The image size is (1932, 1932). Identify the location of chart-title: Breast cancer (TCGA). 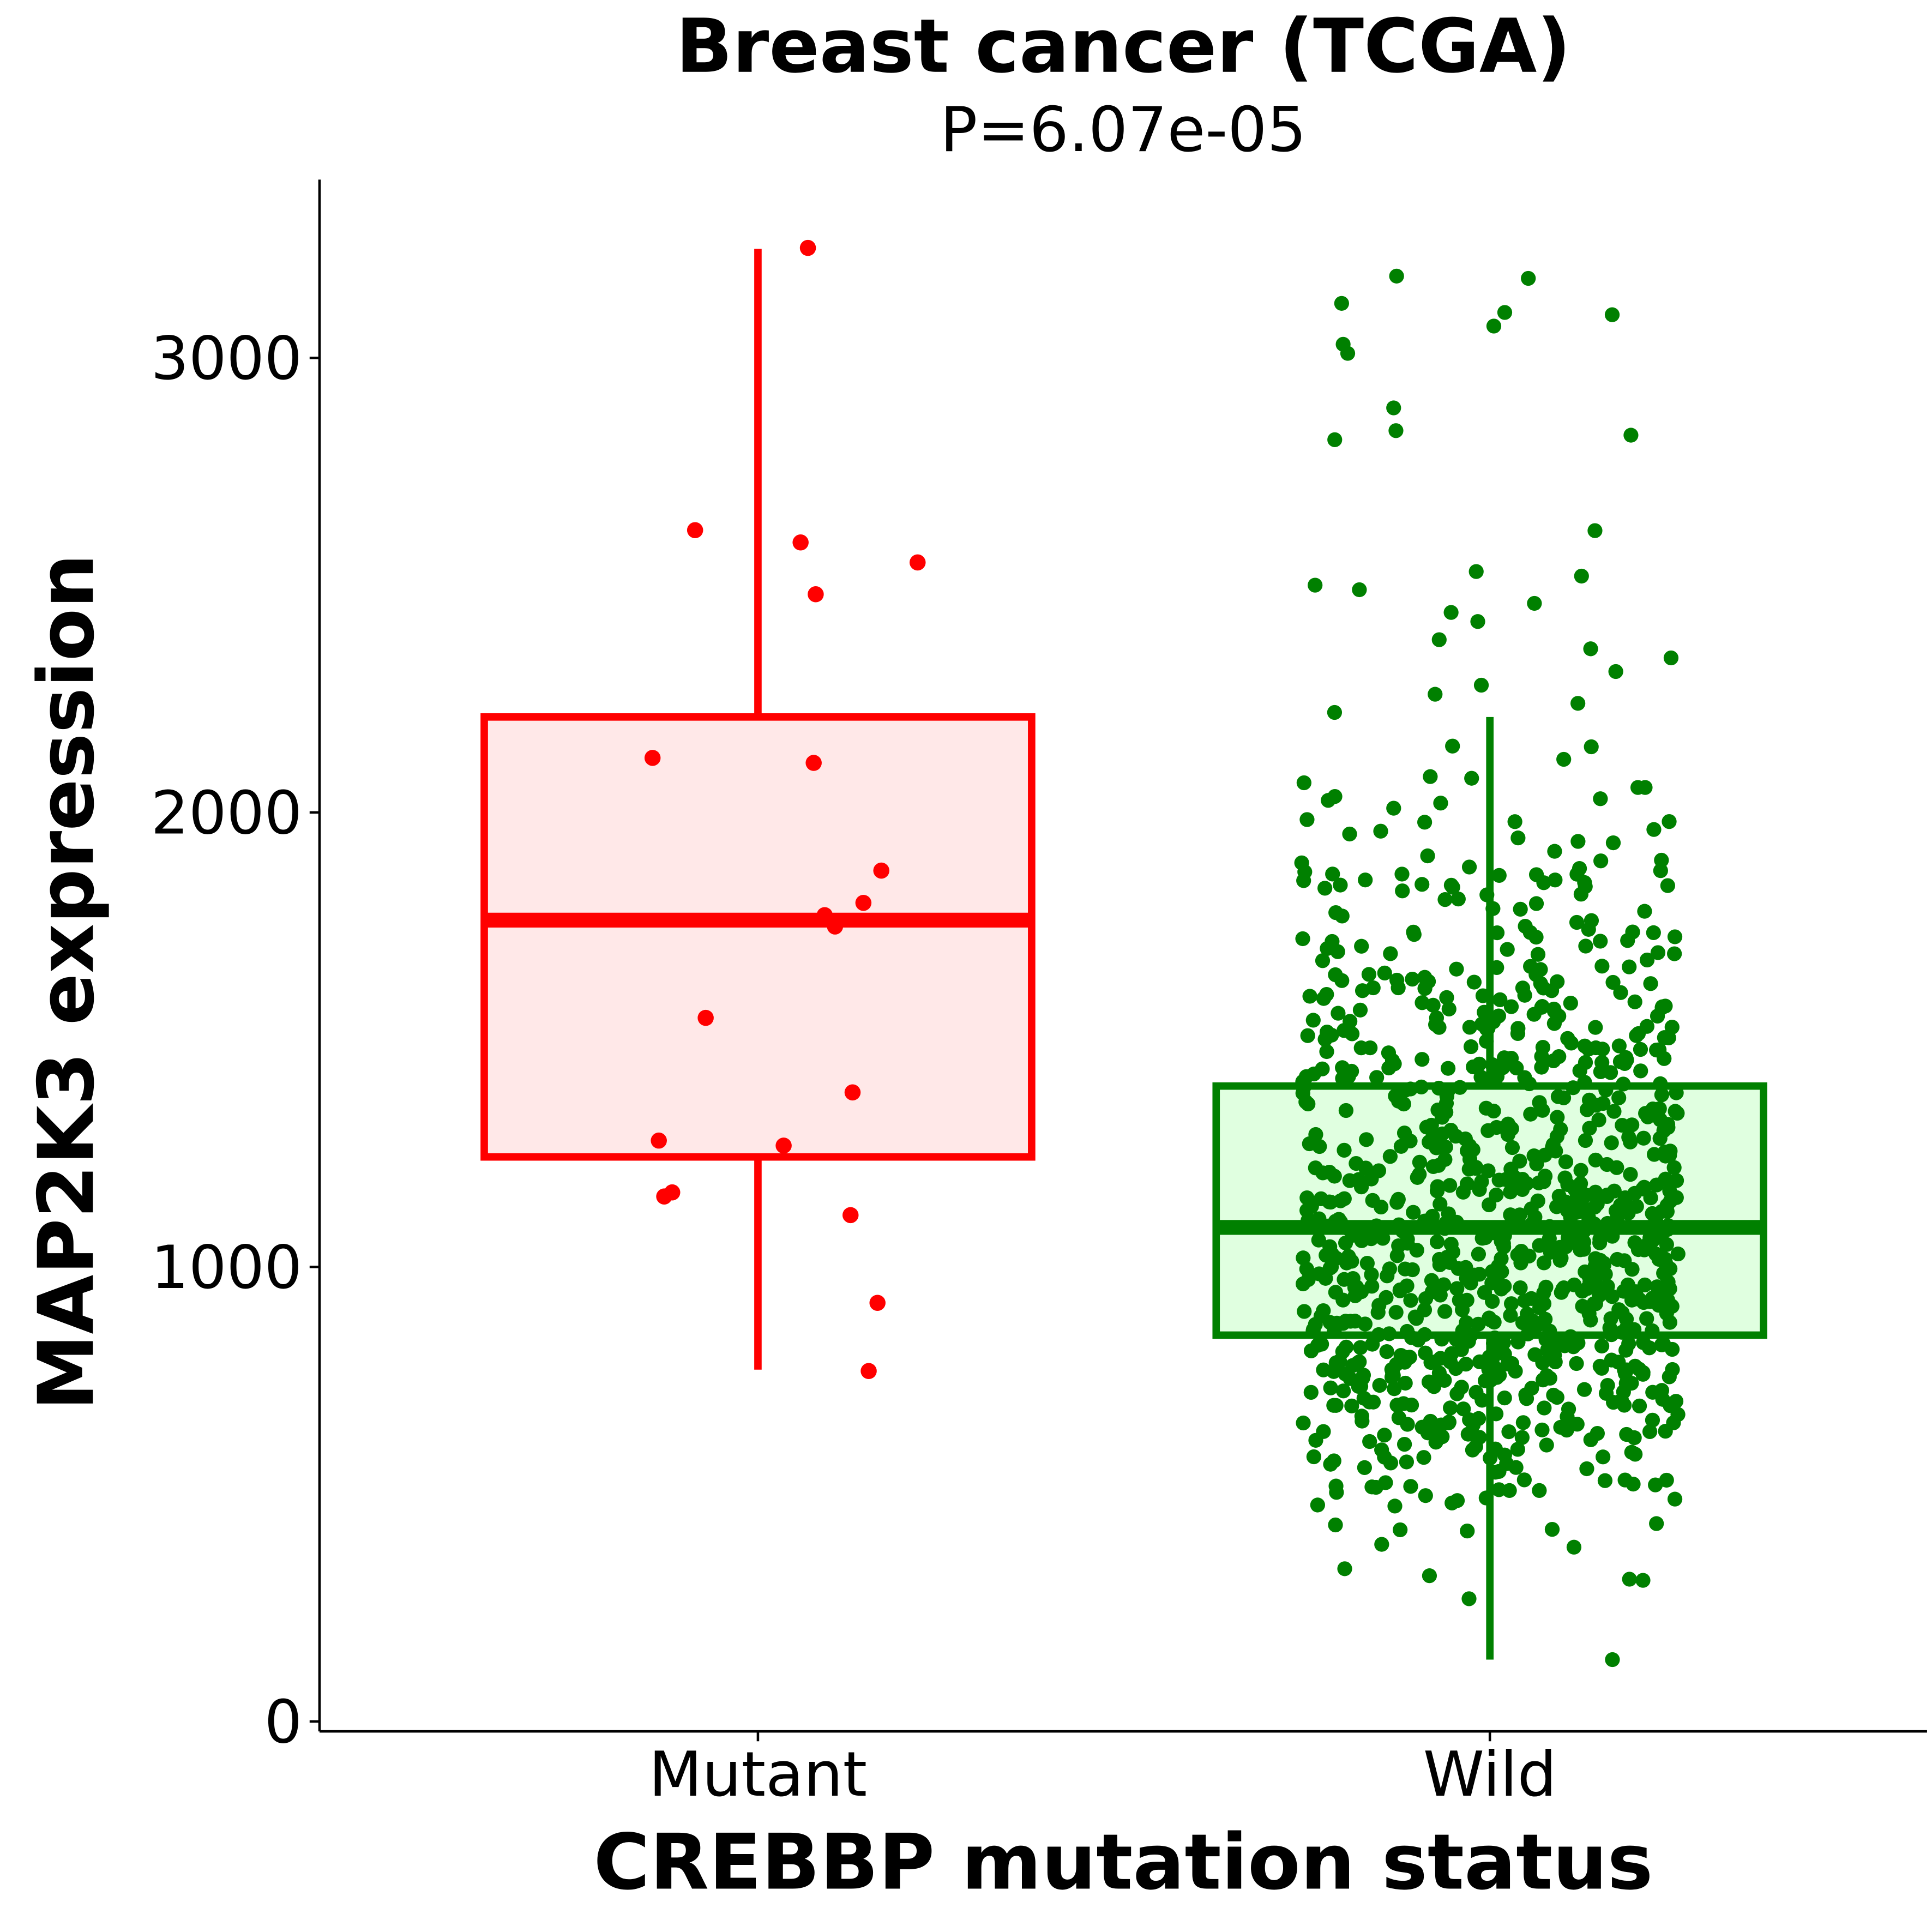
(1123, 47).